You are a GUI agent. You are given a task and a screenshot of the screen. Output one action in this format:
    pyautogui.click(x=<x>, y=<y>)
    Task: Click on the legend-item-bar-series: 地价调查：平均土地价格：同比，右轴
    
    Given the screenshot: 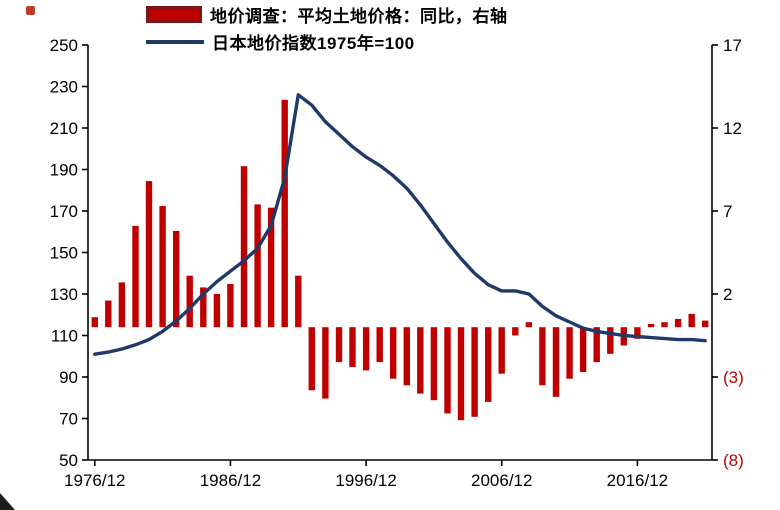 What is the action you would take?
    pyautogui.click(x=327, y=14)
    